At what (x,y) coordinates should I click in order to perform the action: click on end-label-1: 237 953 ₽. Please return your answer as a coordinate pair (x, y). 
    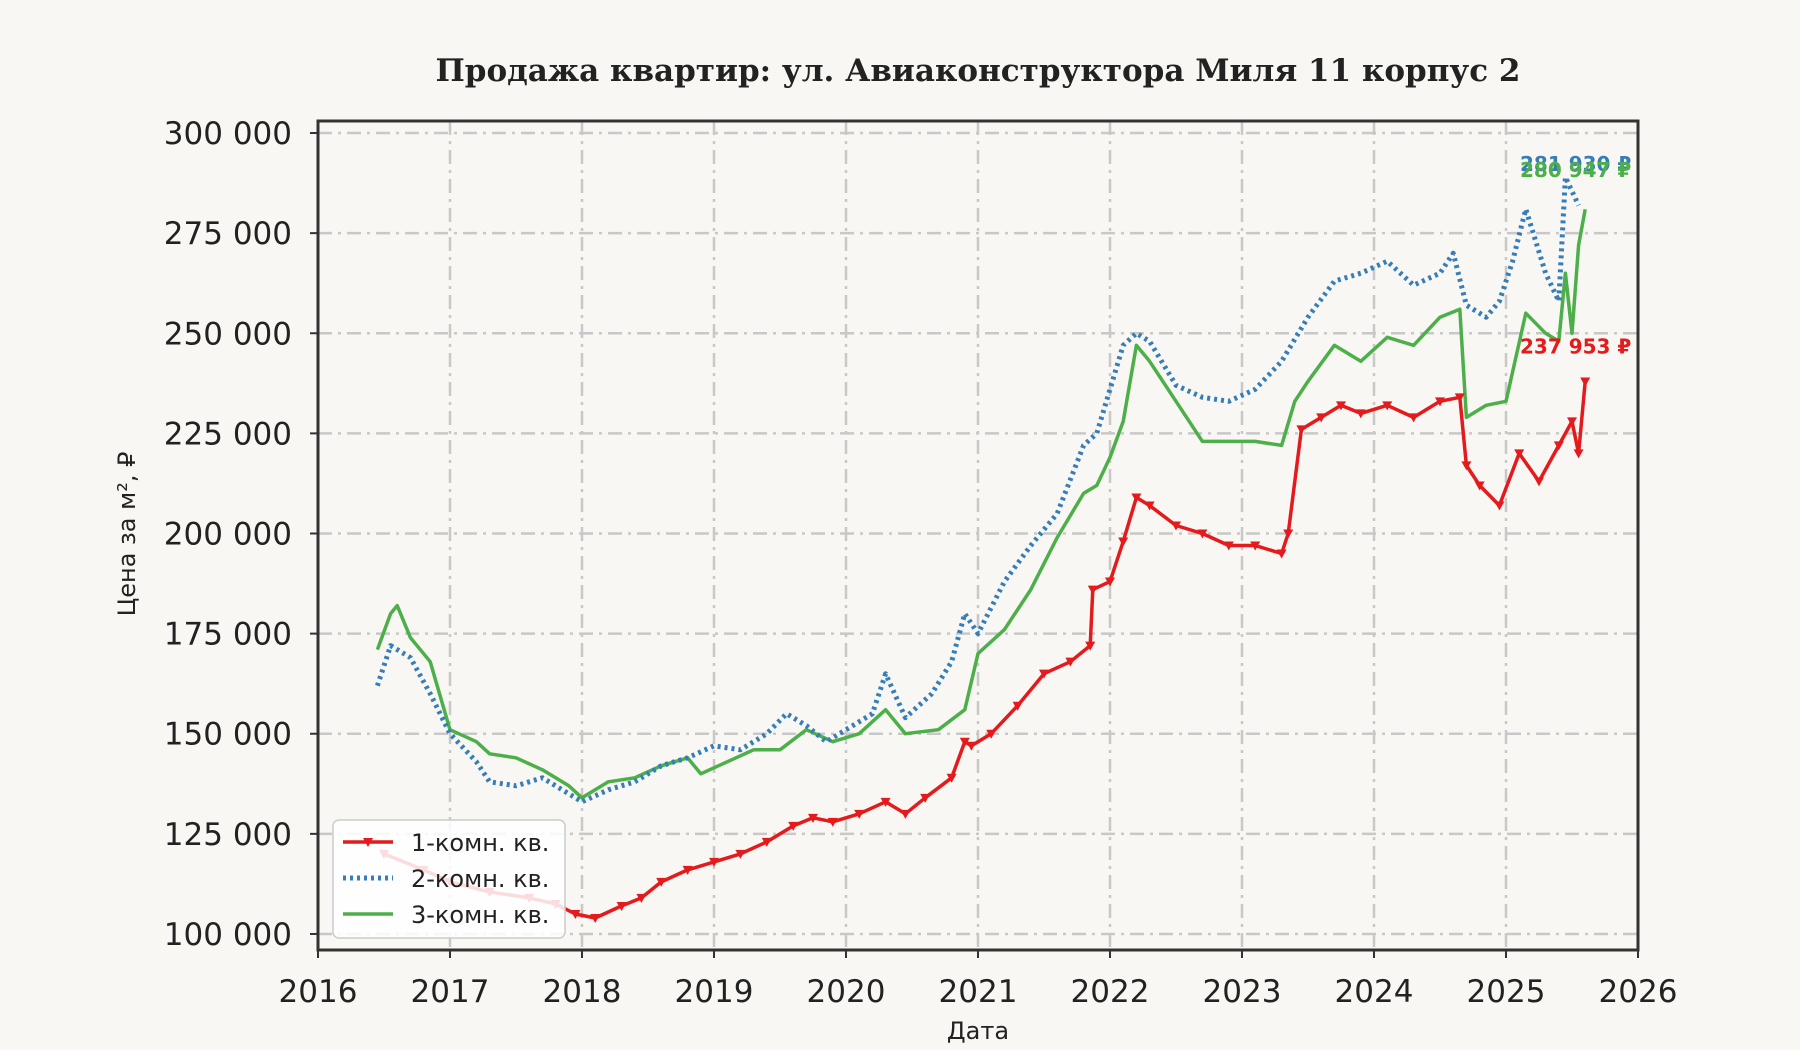
    Looking at the image, I should click on (1575, 346).